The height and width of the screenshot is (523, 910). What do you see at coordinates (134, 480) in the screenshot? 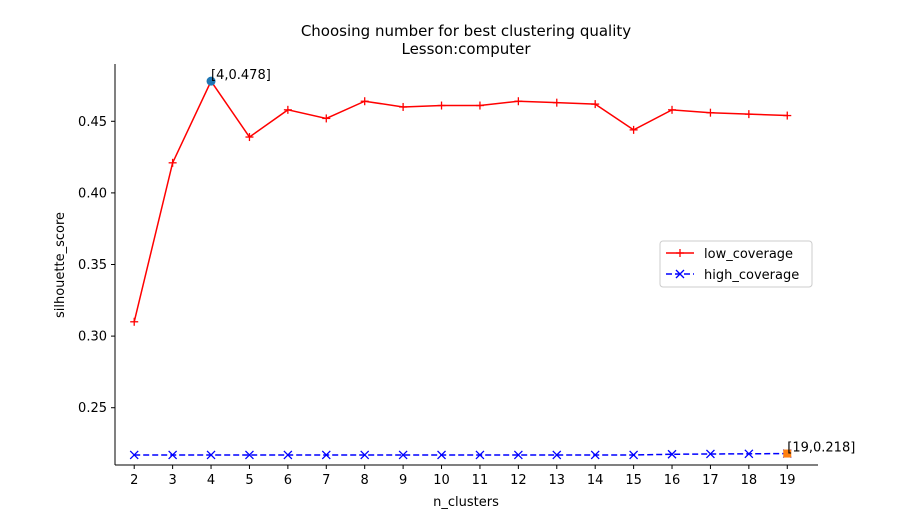
I see `x-tick-label: 2` at bounding box center [134, 480].